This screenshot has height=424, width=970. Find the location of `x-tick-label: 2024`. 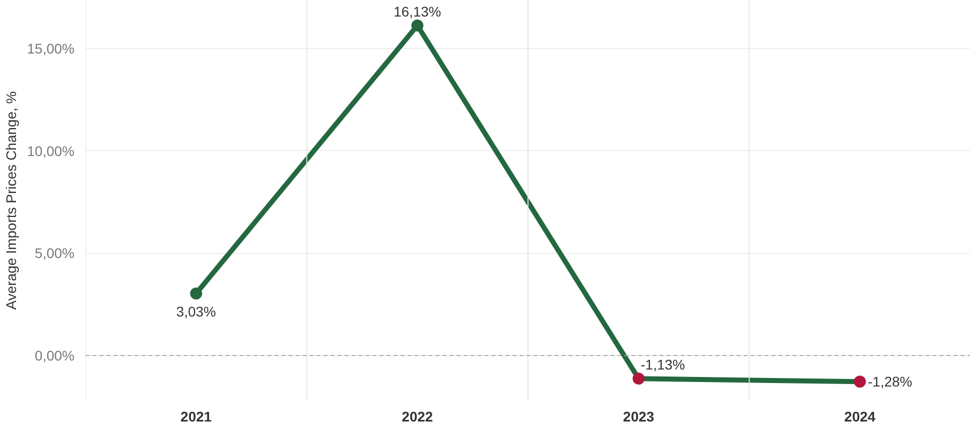

x-tick-label: 2024 is located at coordinates (860, 416).